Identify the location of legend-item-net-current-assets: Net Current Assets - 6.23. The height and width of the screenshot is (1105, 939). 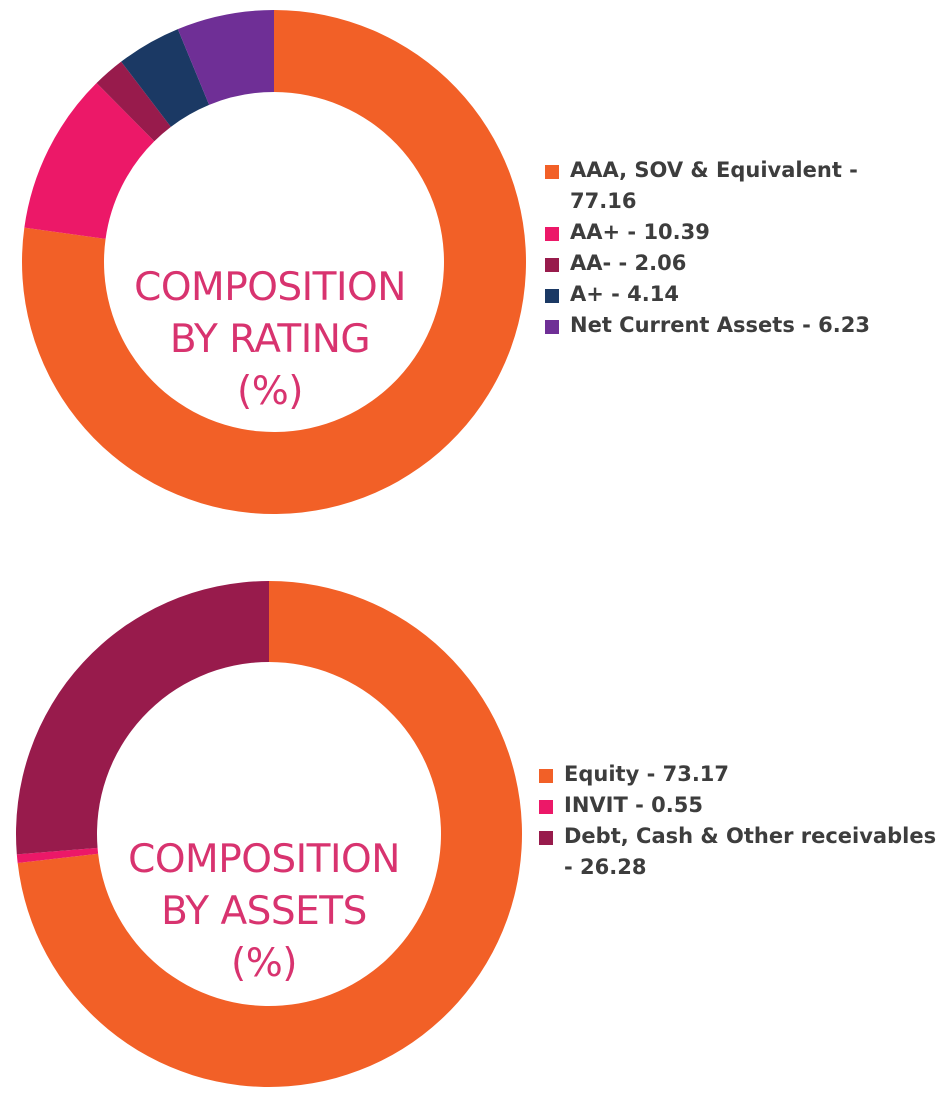
(725, 325).